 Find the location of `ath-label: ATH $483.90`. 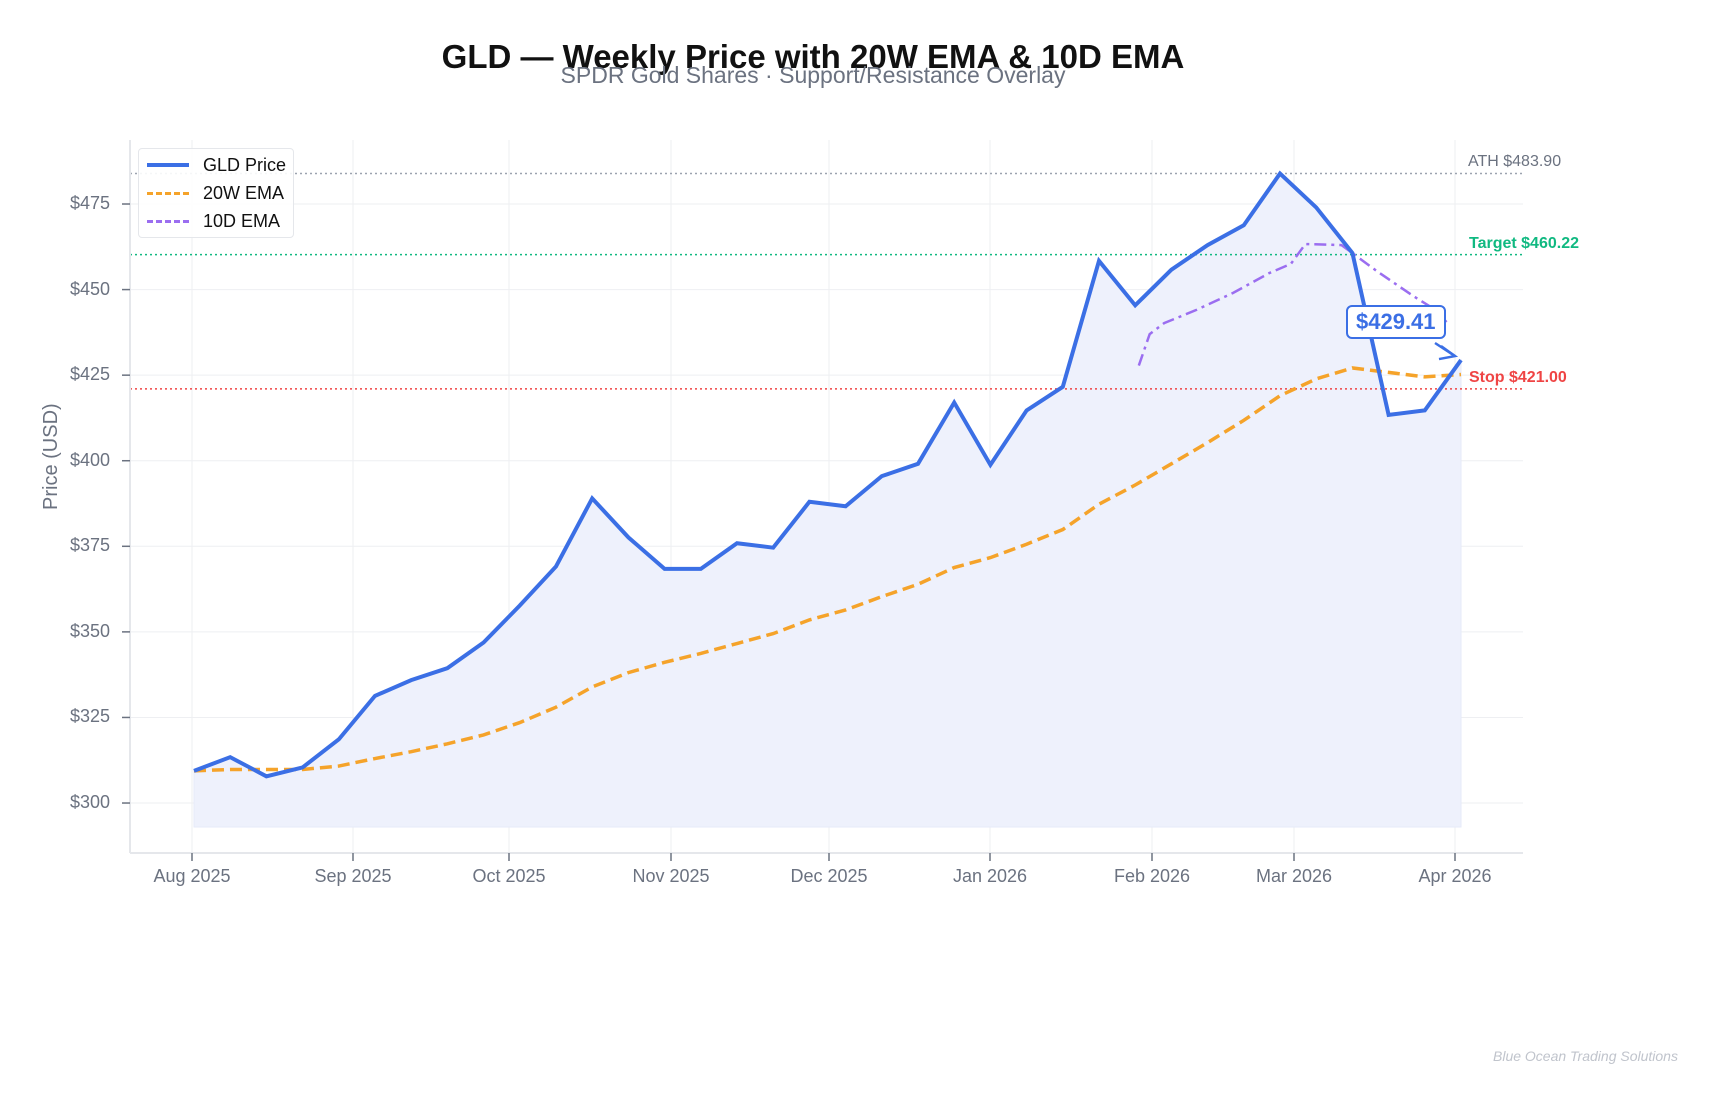

ath-label: ATH $483.90 is located at coordinates (1515, 161).